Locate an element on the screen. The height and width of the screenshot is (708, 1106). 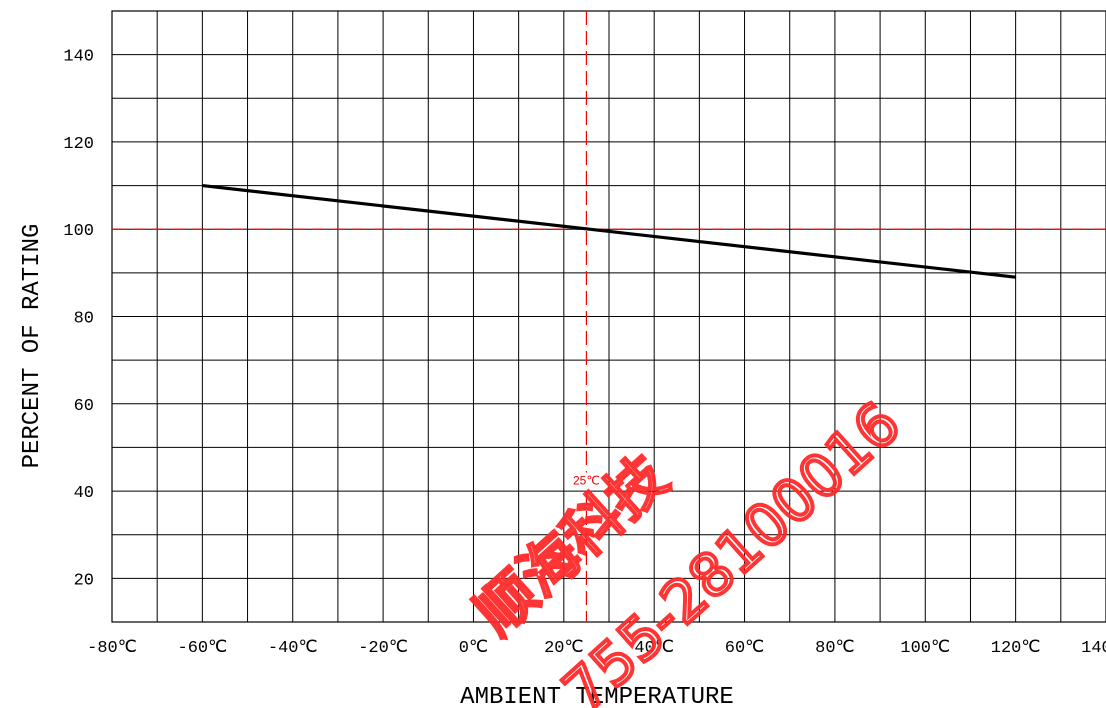
x-tick-label: -40℃ is located at coordinates (293, 648).